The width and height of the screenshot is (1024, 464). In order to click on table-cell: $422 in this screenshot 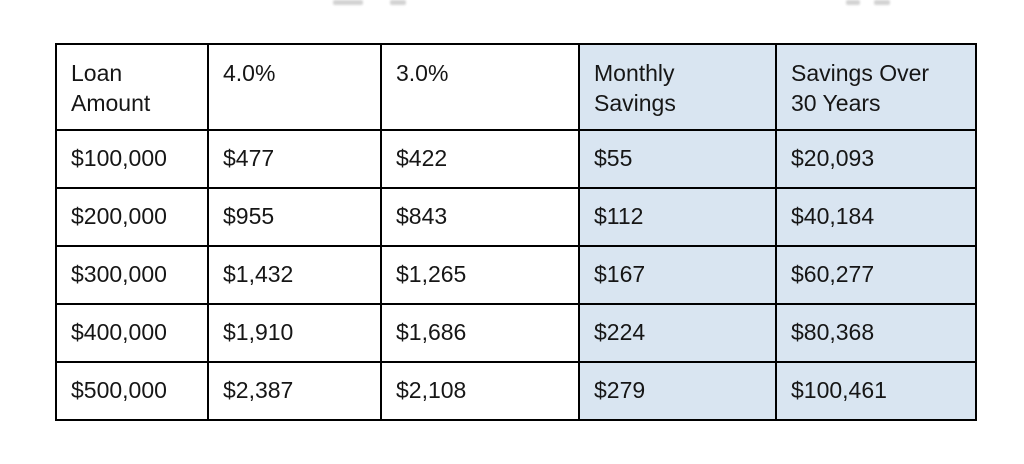, I will do `click(480, 159)`.